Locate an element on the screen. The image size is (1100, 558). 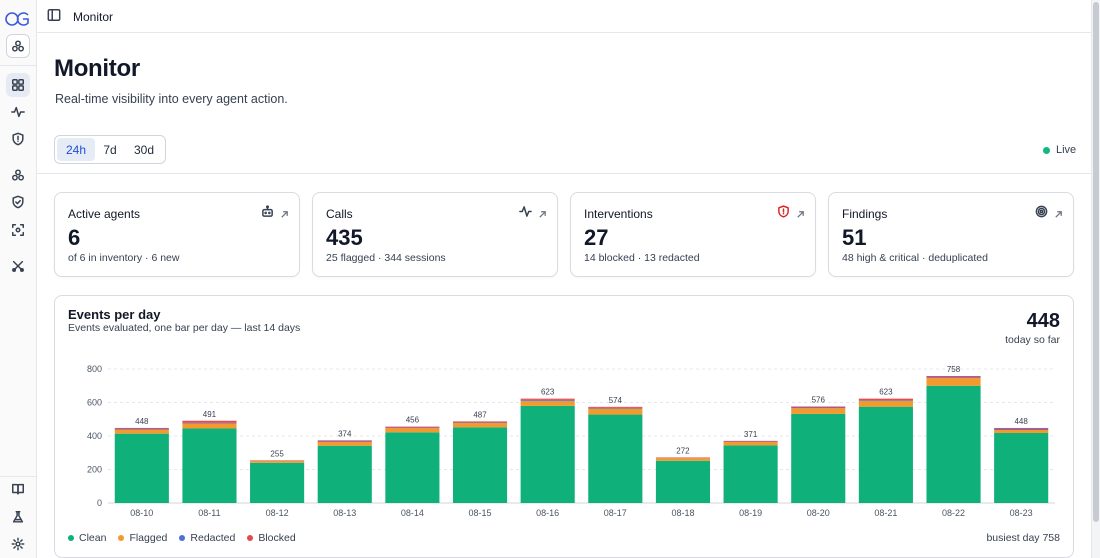
legend-label: Blocked is located at coordinates (277, 538).